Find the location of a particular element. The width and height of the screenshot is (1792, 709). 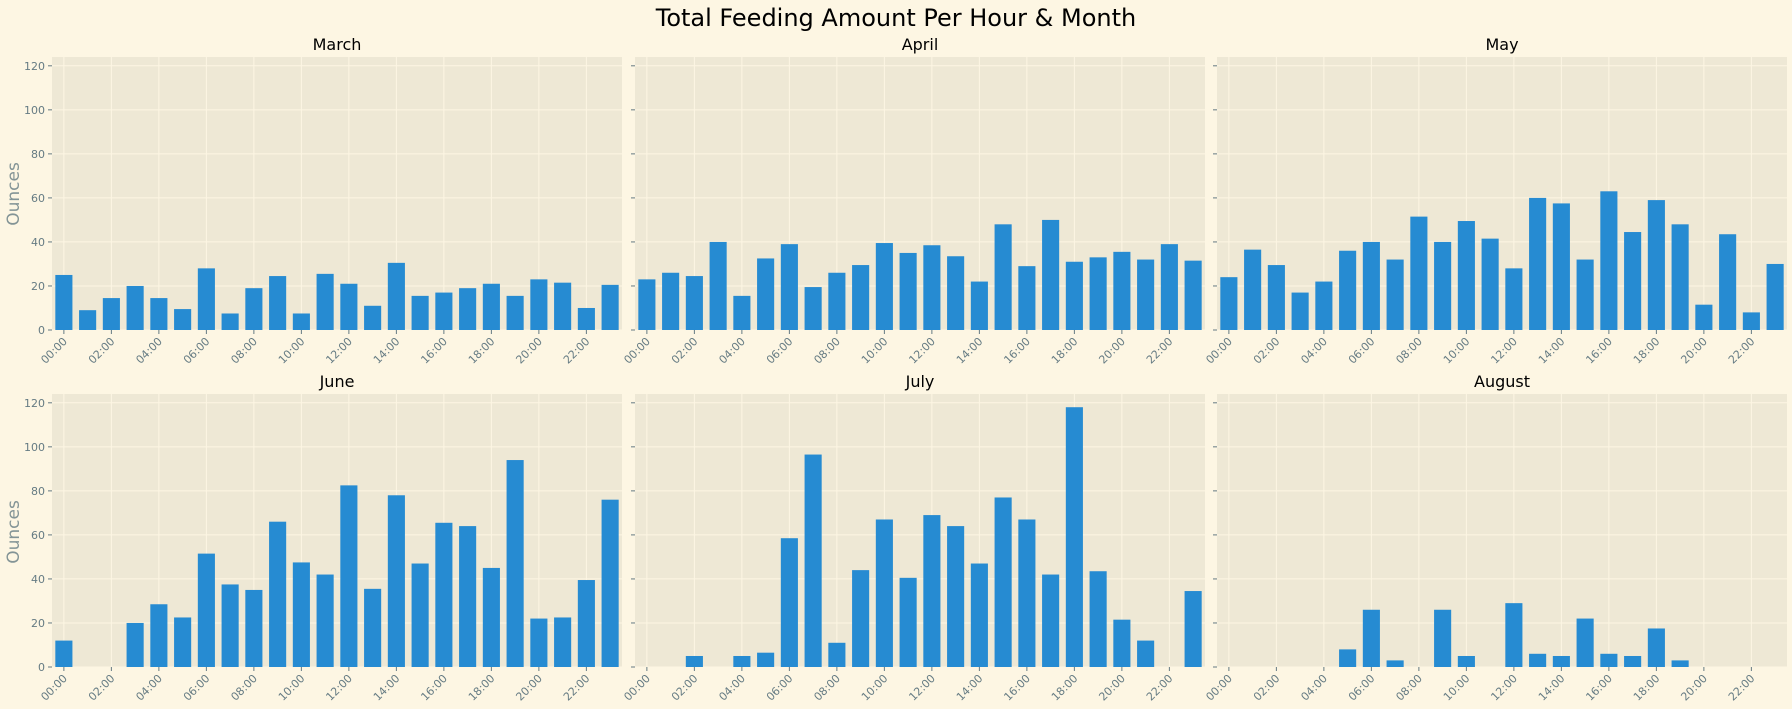

panel-title: March is located at coordinates (337, 44).